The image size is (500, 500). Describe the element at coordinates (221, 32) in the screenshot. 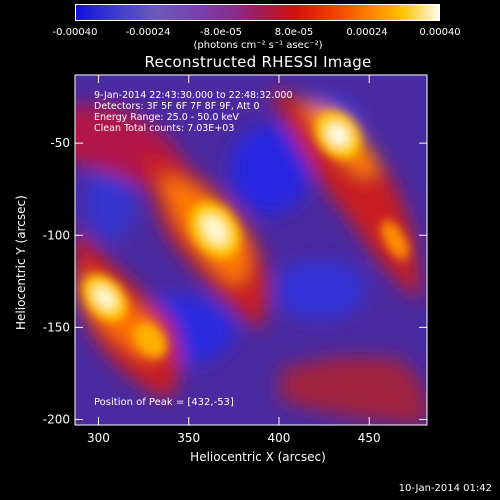

I see `colorbar-tick-label: -8.0e-05` at that location.